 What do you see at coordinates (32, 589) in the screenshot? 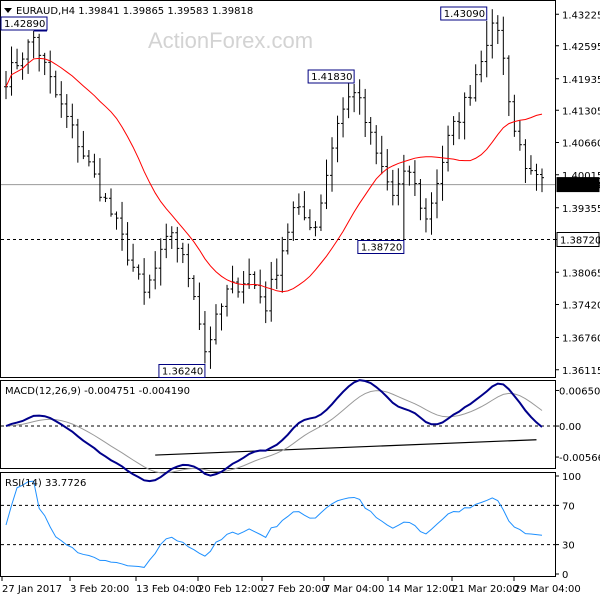
I see `time-axis-label: 27 Jan 2017` at bounding box center [32, 589].